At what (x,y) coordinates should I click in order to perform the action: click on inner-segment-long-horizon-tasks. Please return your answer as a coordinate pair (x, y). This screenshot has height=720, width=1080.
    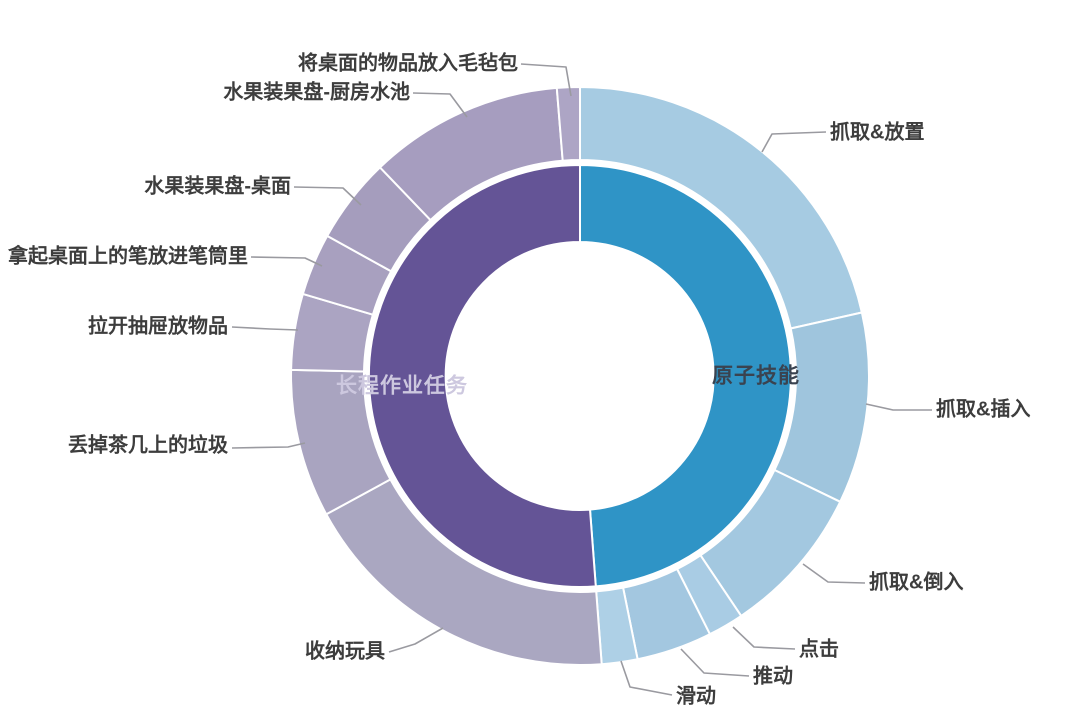
    Looking at the image, I should click on (482, 376).